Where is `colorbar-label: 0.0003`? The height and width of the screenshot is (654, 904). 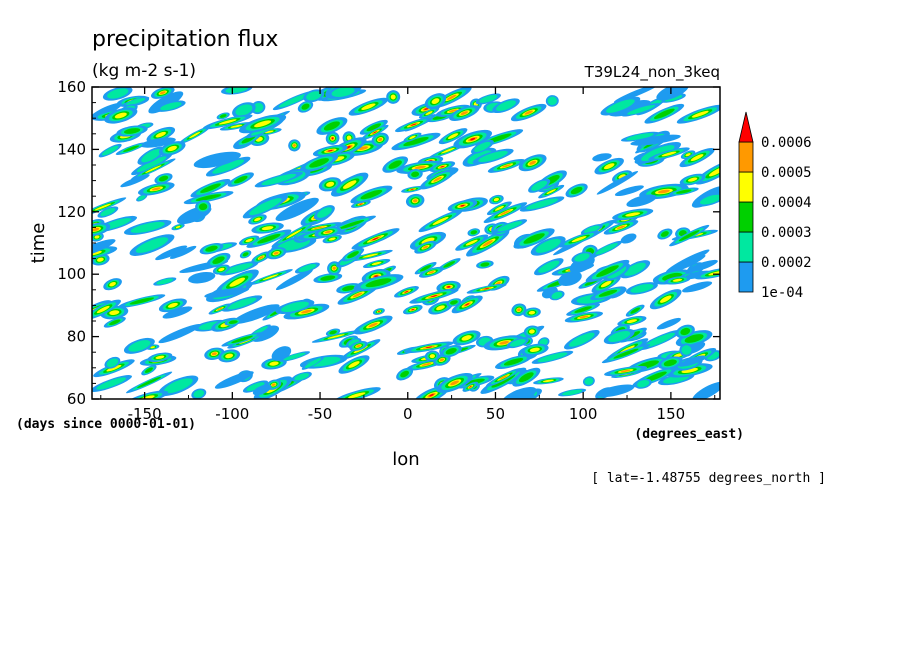
colorbar-label: 0.0003 is located at coordinates (786, 233).